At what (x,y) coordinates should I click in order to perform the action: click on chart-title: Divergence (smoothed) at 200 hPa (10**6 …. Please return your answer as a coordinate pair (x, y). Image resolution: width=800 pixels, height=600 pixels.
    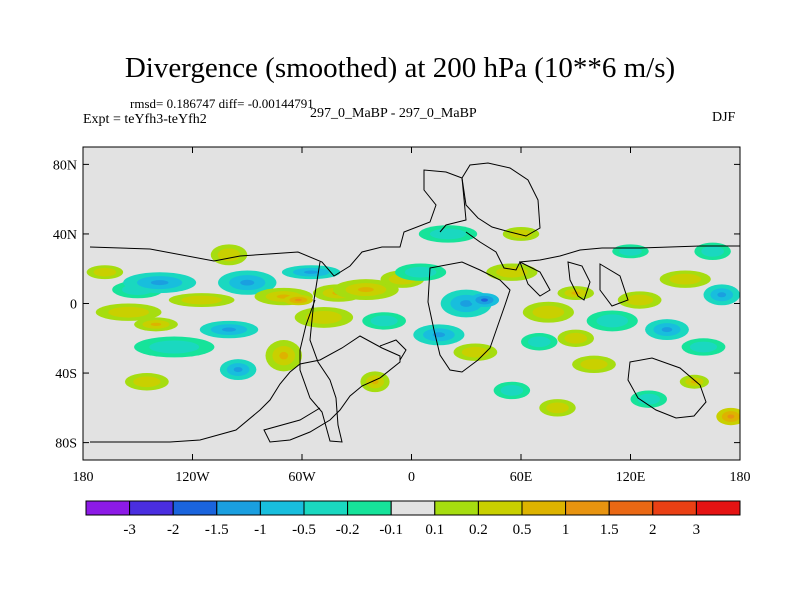
    Looking at the image, I should click on (400, 68).